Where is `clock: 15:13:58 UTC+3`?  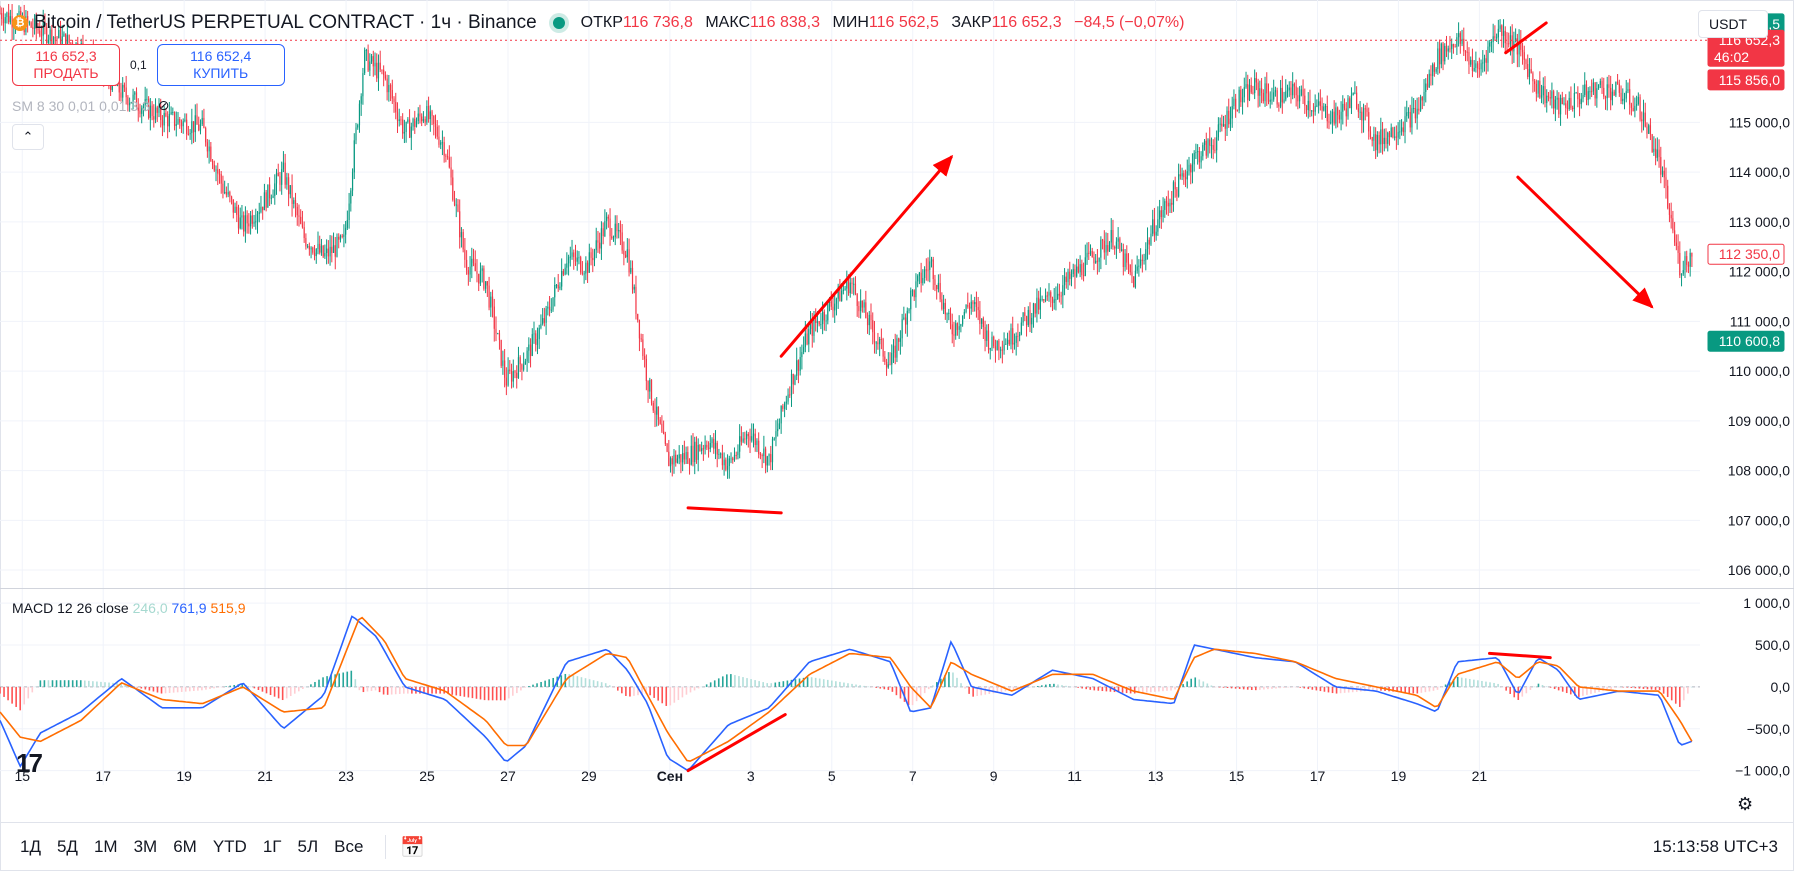
clock: 15:13:58 UTC+3 is located at coordinates (1715, 846).